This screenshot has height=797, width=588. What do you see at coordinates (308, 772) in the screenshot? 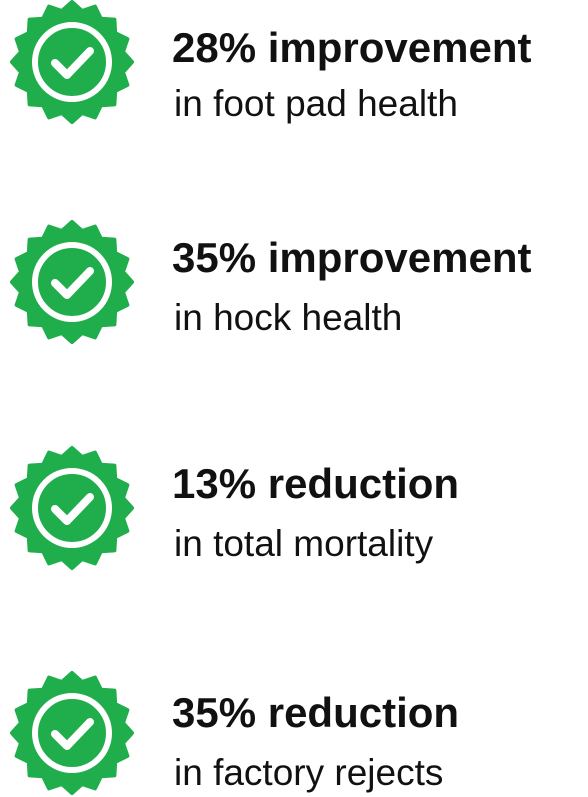
I see `detail: in factory rejects` at bounding box center [308, 772].